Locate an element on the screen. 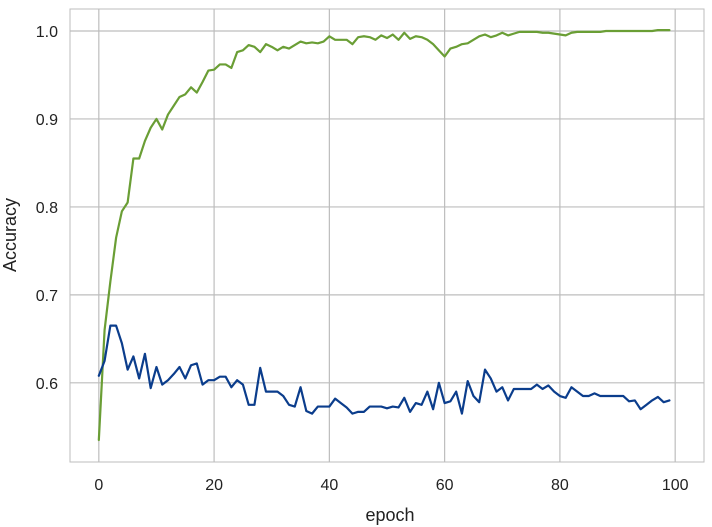 The height and width of the screenshot is (527, 712). y-tick-label: 0.9 is located at coordinates (47, 120).